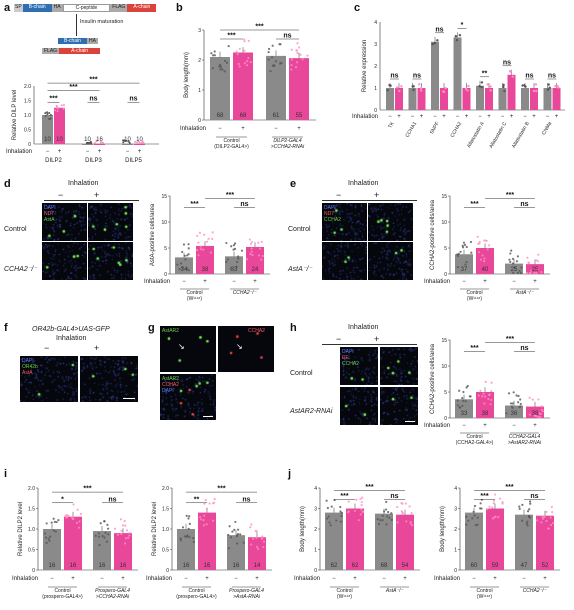 Image resolution: width=574 pixels, height=610 pixels. What do you see at coordinates (455, 509) in the screenshot?
I see `y-tick-label: 3` at bounding box center [455, 509].